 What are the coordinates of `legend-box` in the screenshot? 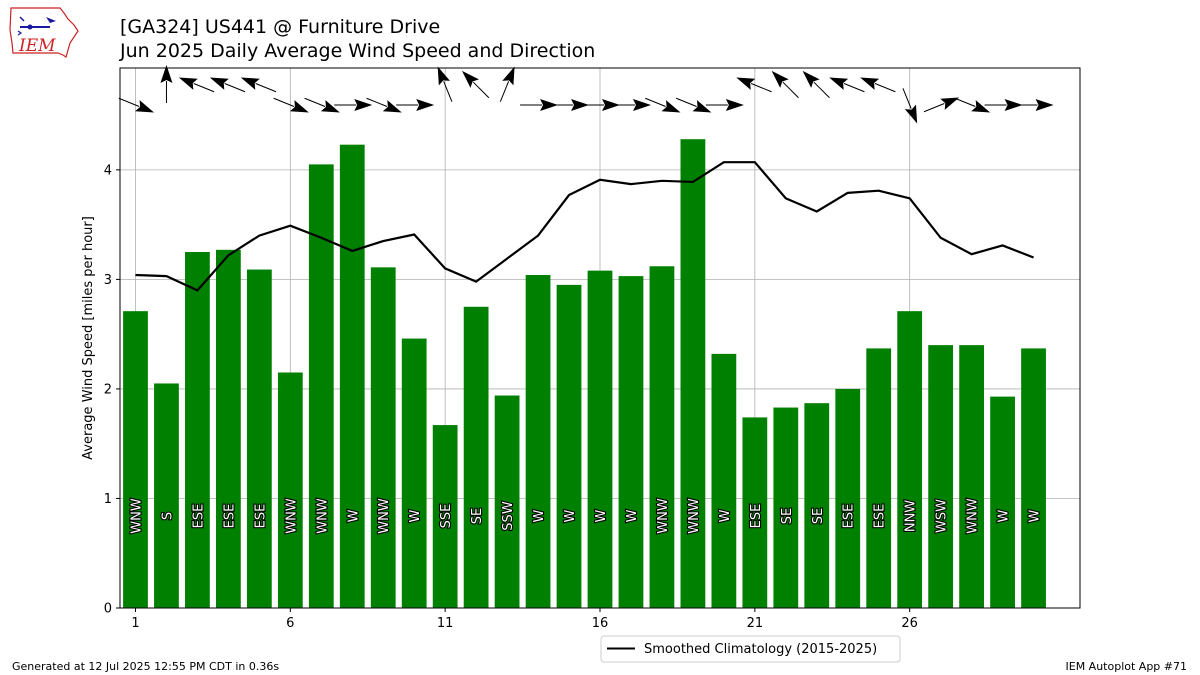 It's located at (750, 649).